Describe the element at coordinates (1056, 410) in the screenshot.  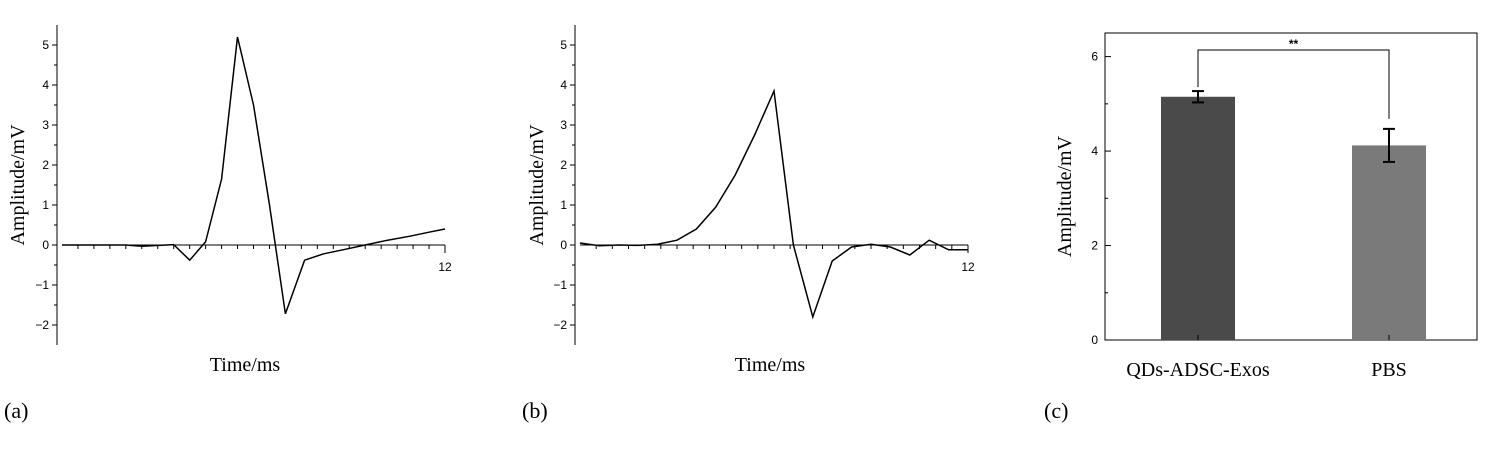
I see `panel-c-label: (c)` at that location.